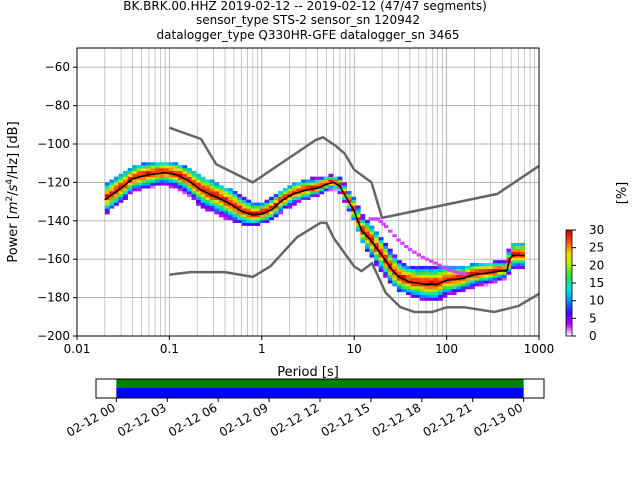  I want to click on timeline-processed-bar, so click(320, 383).